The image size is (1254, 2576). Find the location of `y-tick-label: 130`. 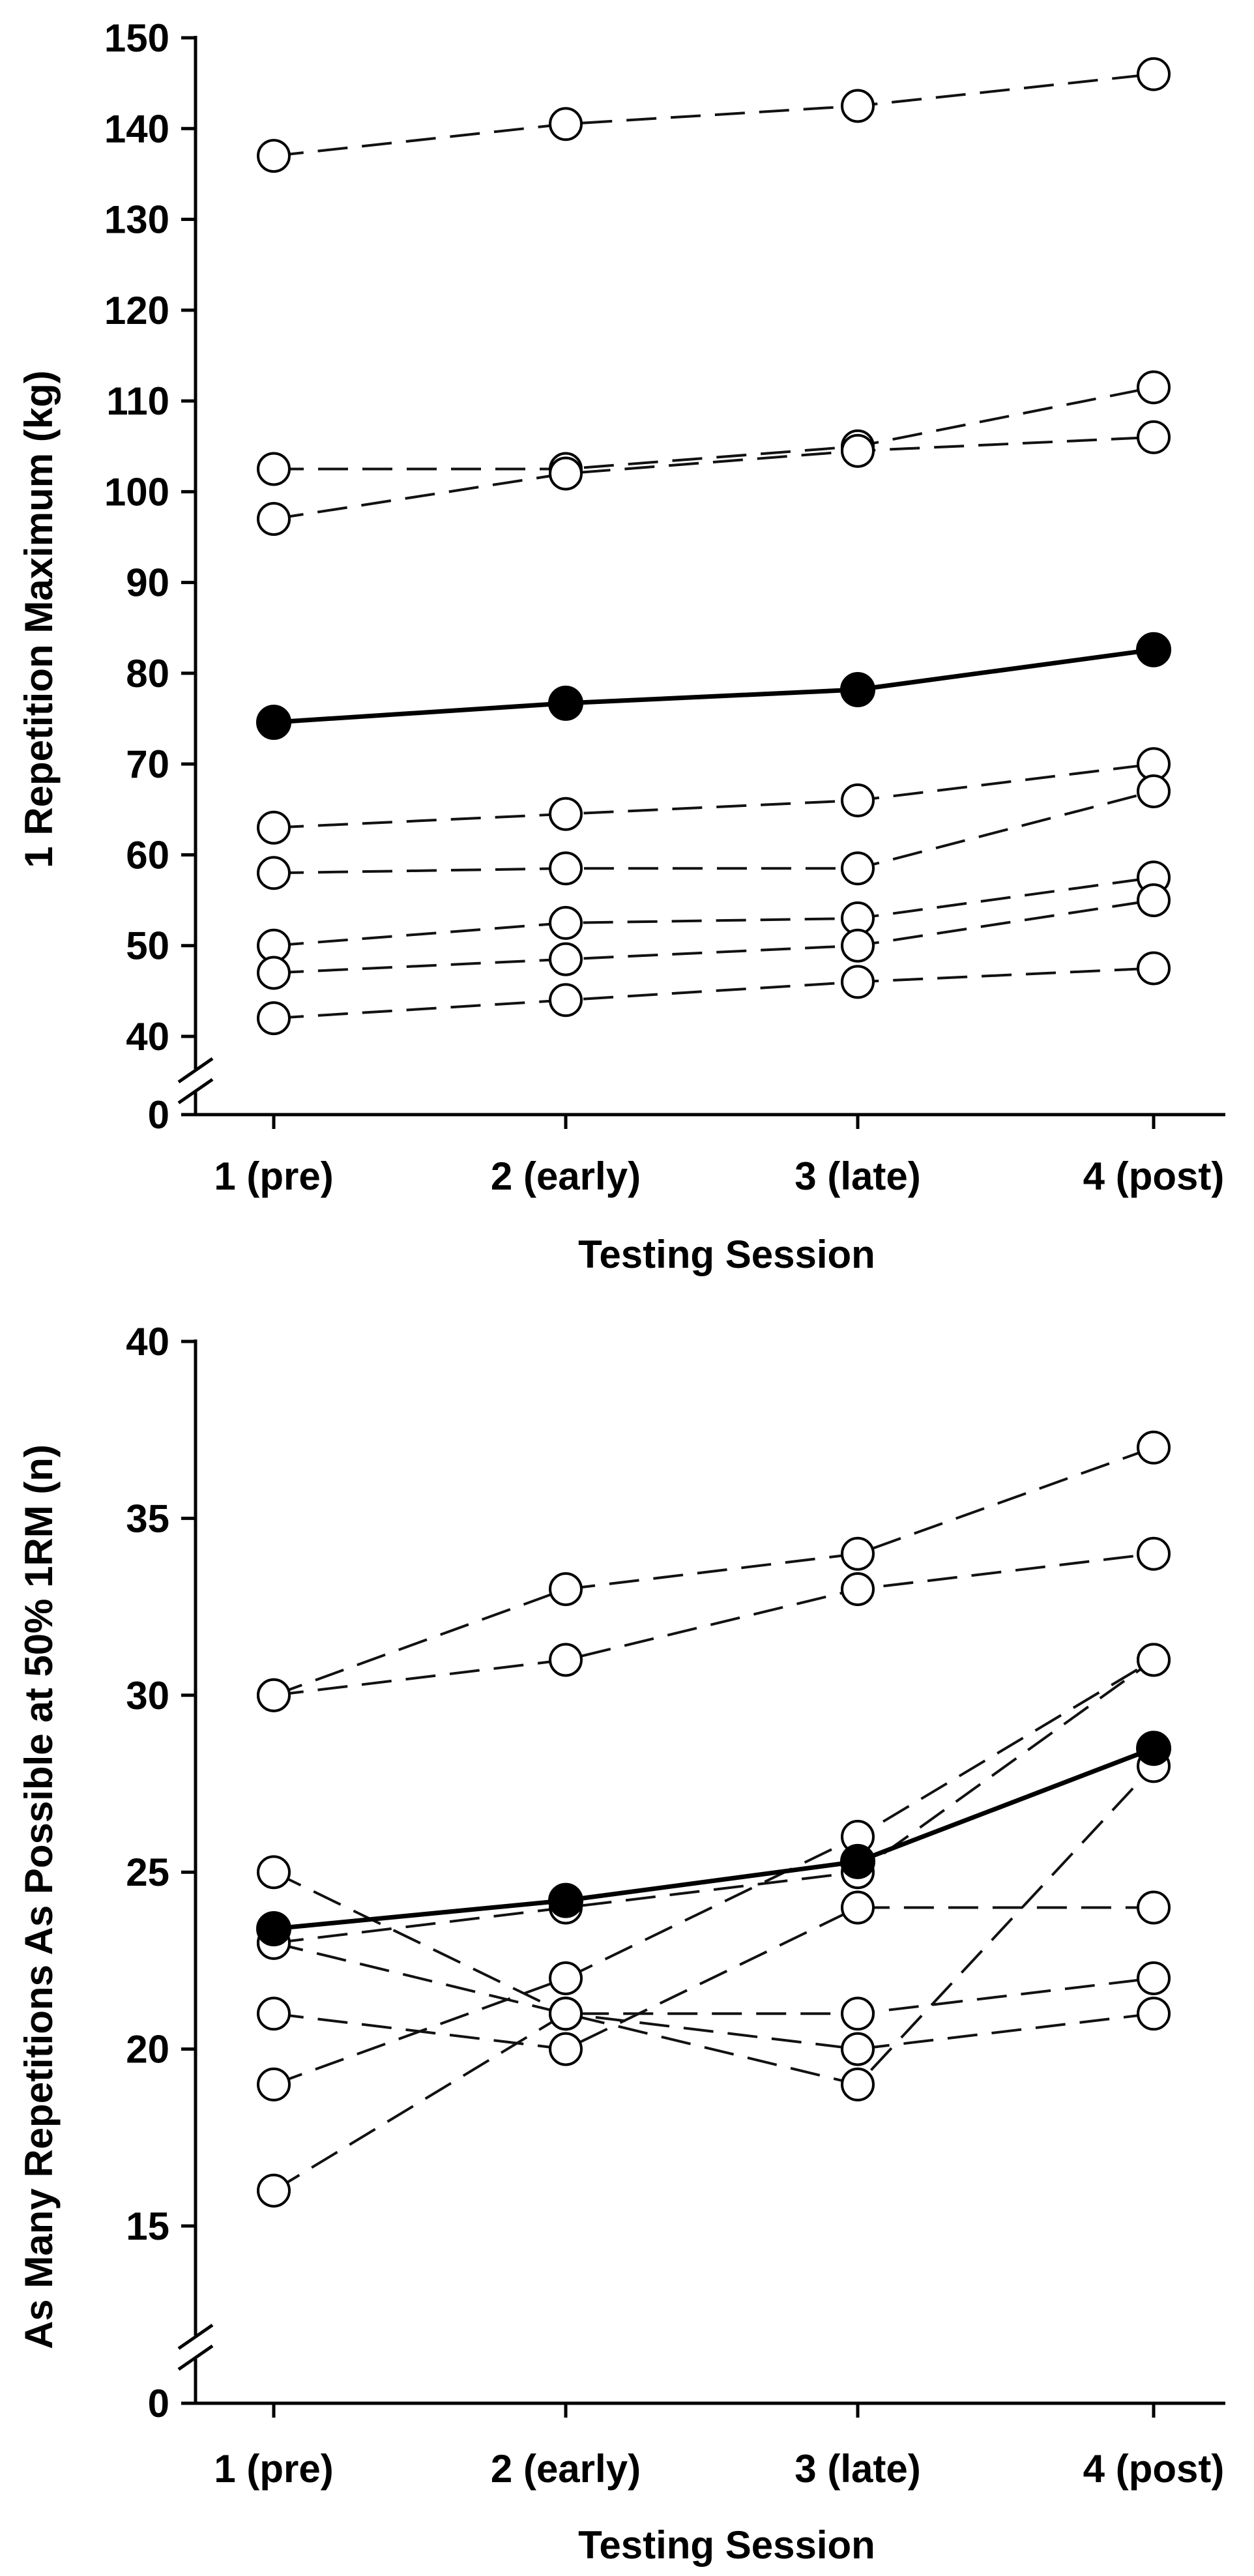

y-tick-label: 130 is located at coordinates (136, 220).